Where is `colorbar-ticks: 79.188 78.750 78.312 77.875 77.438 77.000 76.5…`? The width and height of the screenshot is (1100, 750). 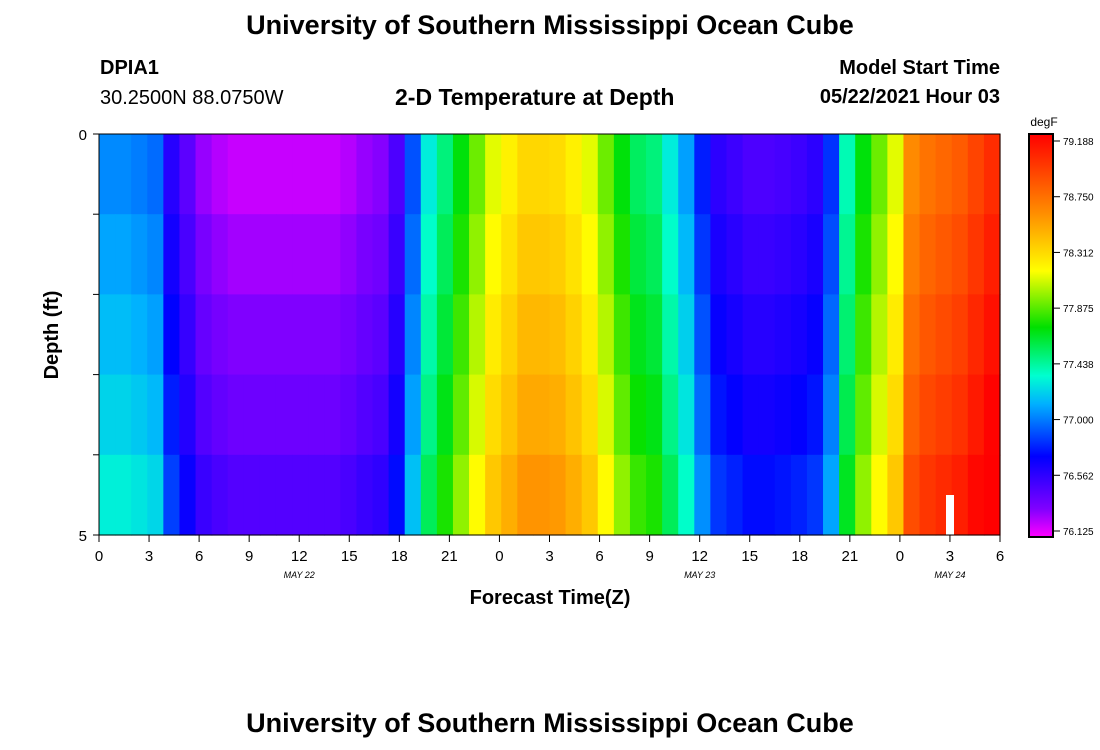
colorbar-ticks: 79.188 78.750 78.312 77.875 77.438 77.000 76.5… is located at coordinates (1073, 337).